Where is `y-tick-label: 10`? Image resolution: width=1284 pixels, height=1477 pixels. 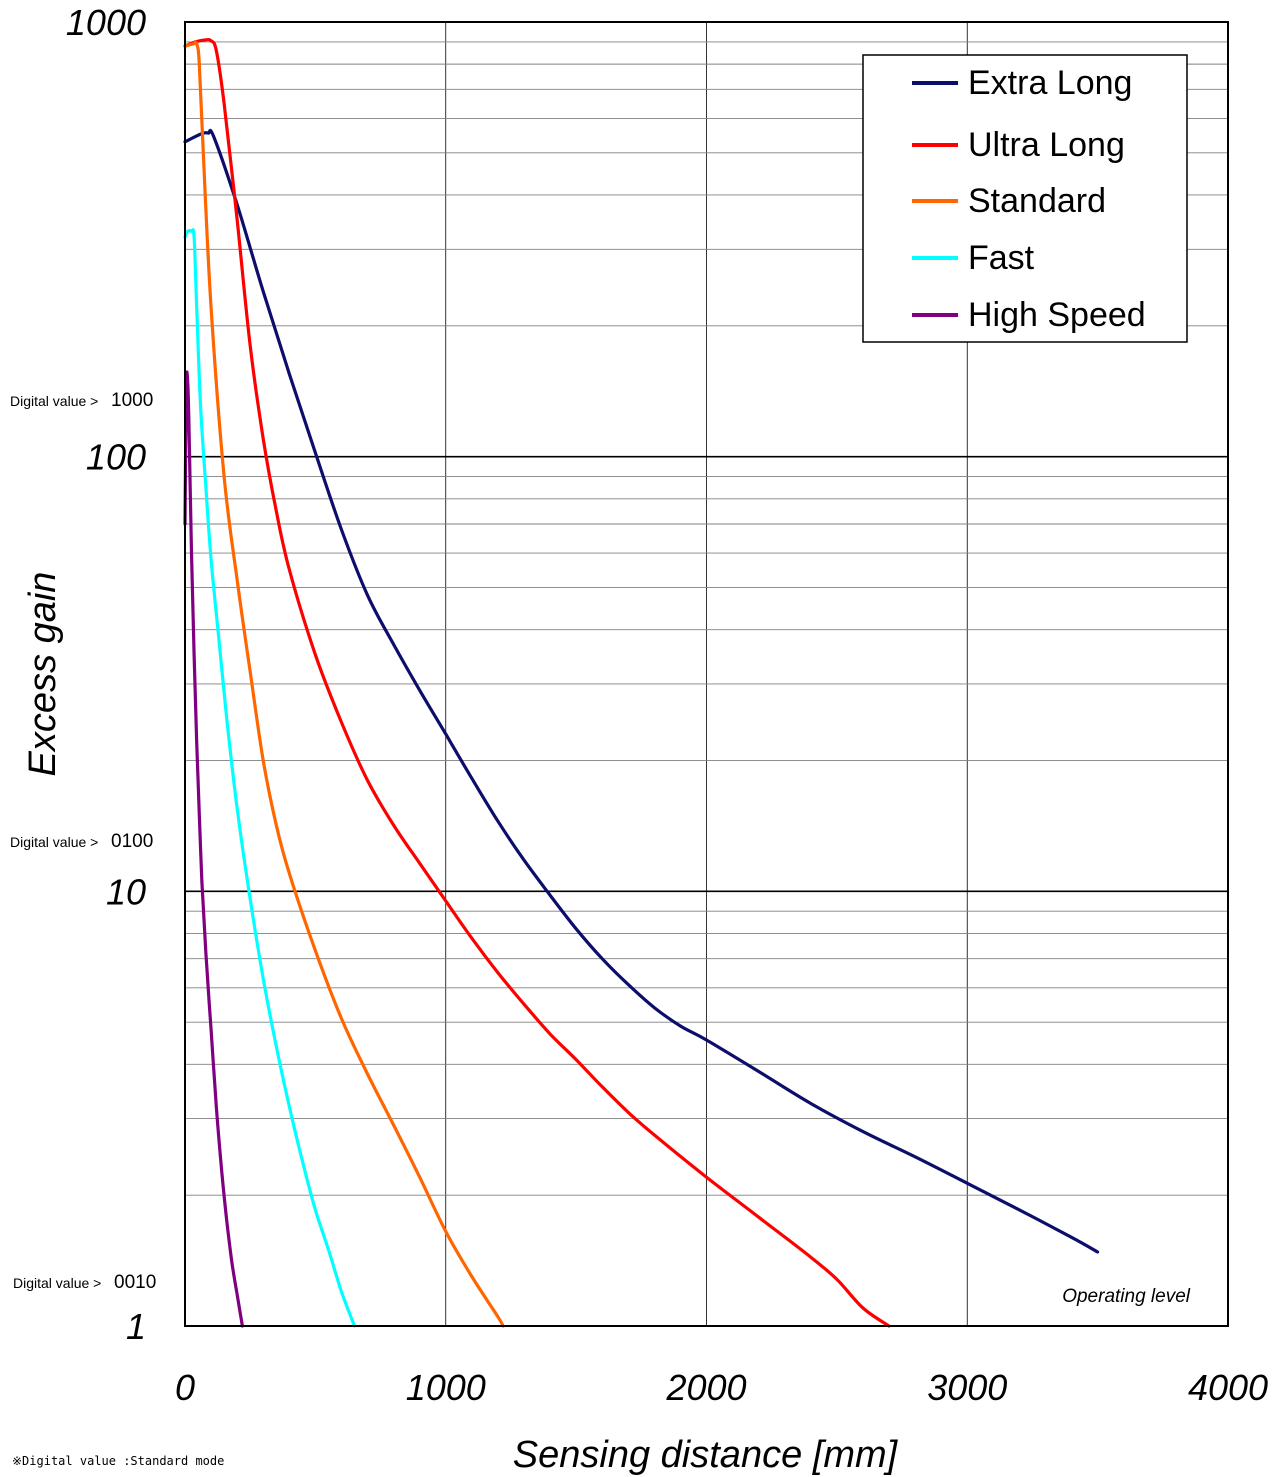 y-tick-label: 10 is located at coordinates (126, 891).